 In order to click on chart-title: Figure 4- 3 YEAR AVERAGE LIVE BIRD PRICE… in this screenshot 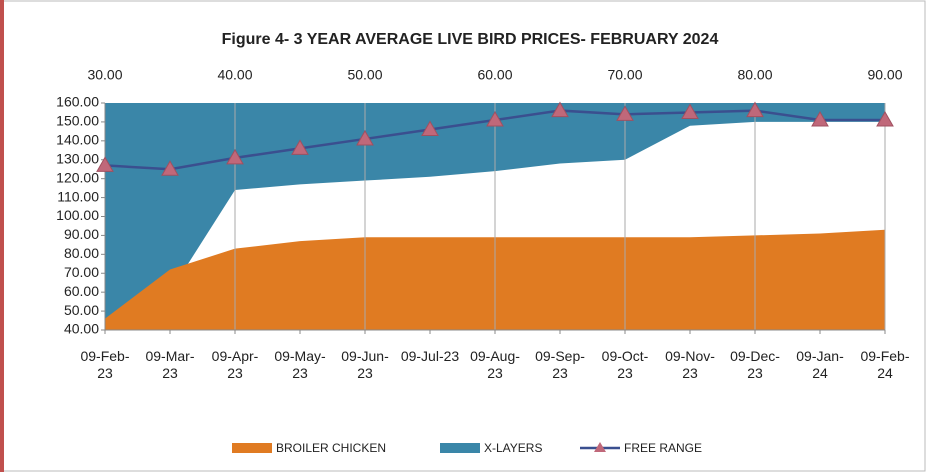, I will do `click(470, 39)`.